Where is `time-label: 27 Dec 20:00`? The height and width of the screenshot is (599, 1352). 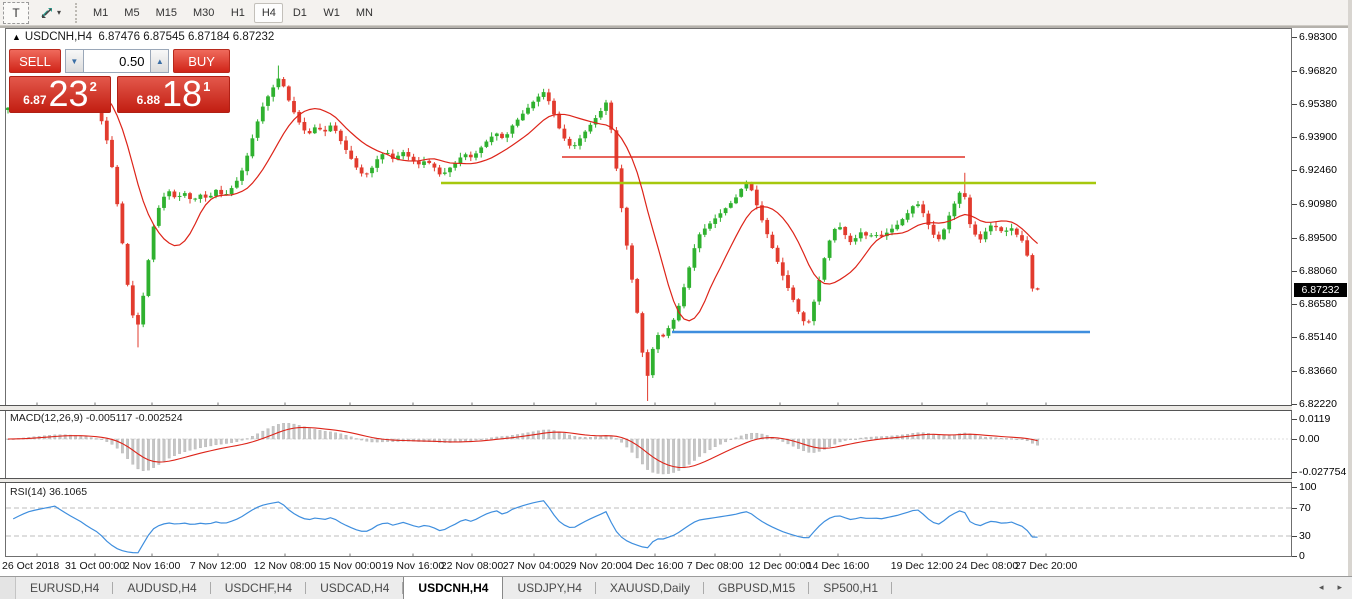 time-label: 27 Dec 20:00 is located at coordinates (1046, 566).